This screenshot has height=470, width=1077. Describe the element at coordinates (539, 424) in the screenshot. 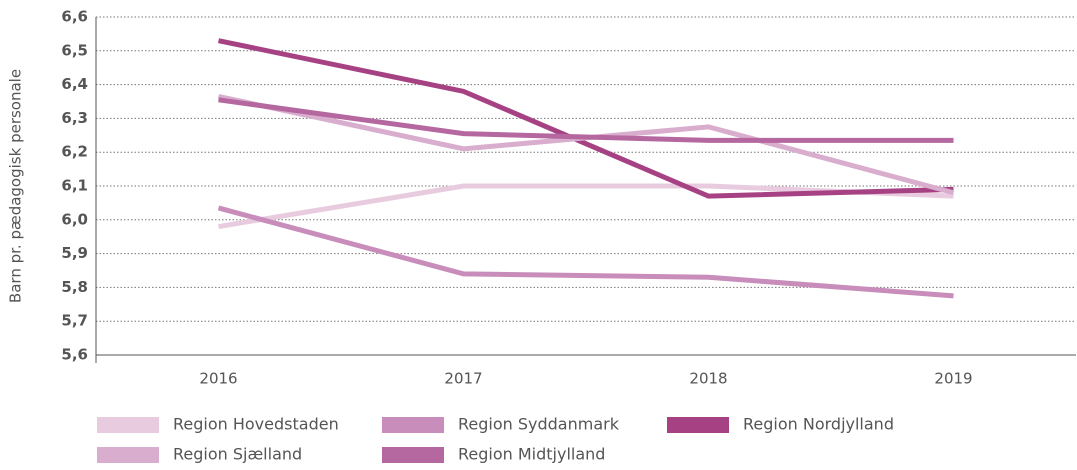

I see `legend-label: Region Syddanmark` at that location.